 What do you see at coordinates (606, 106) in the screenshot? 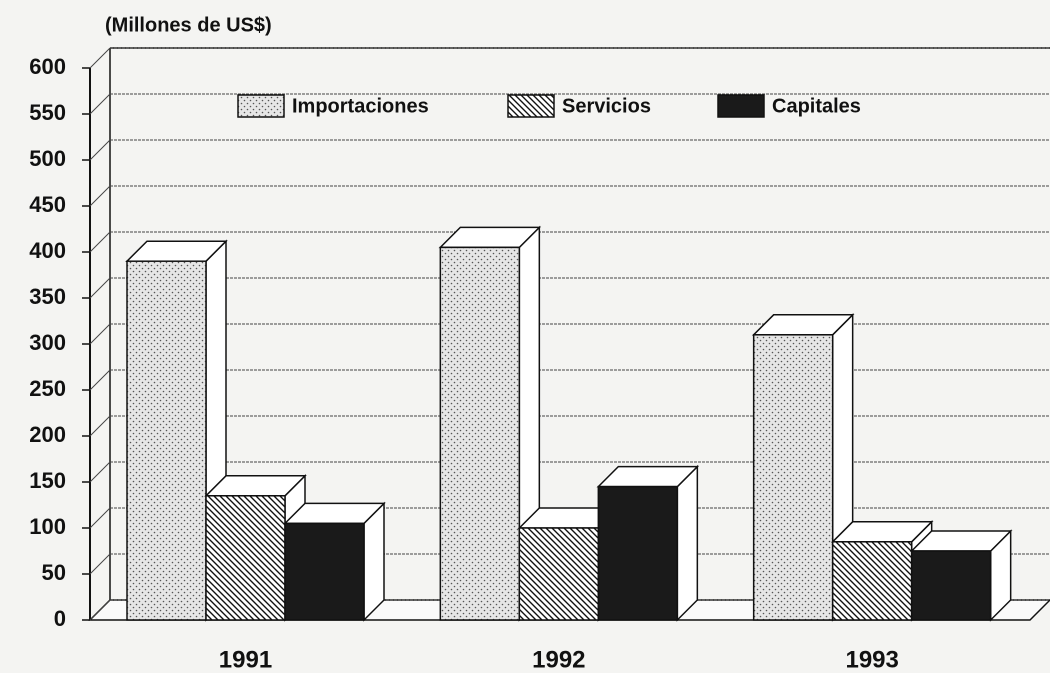
I see `legend-label: Servicios` at bounding box center [606, 106].